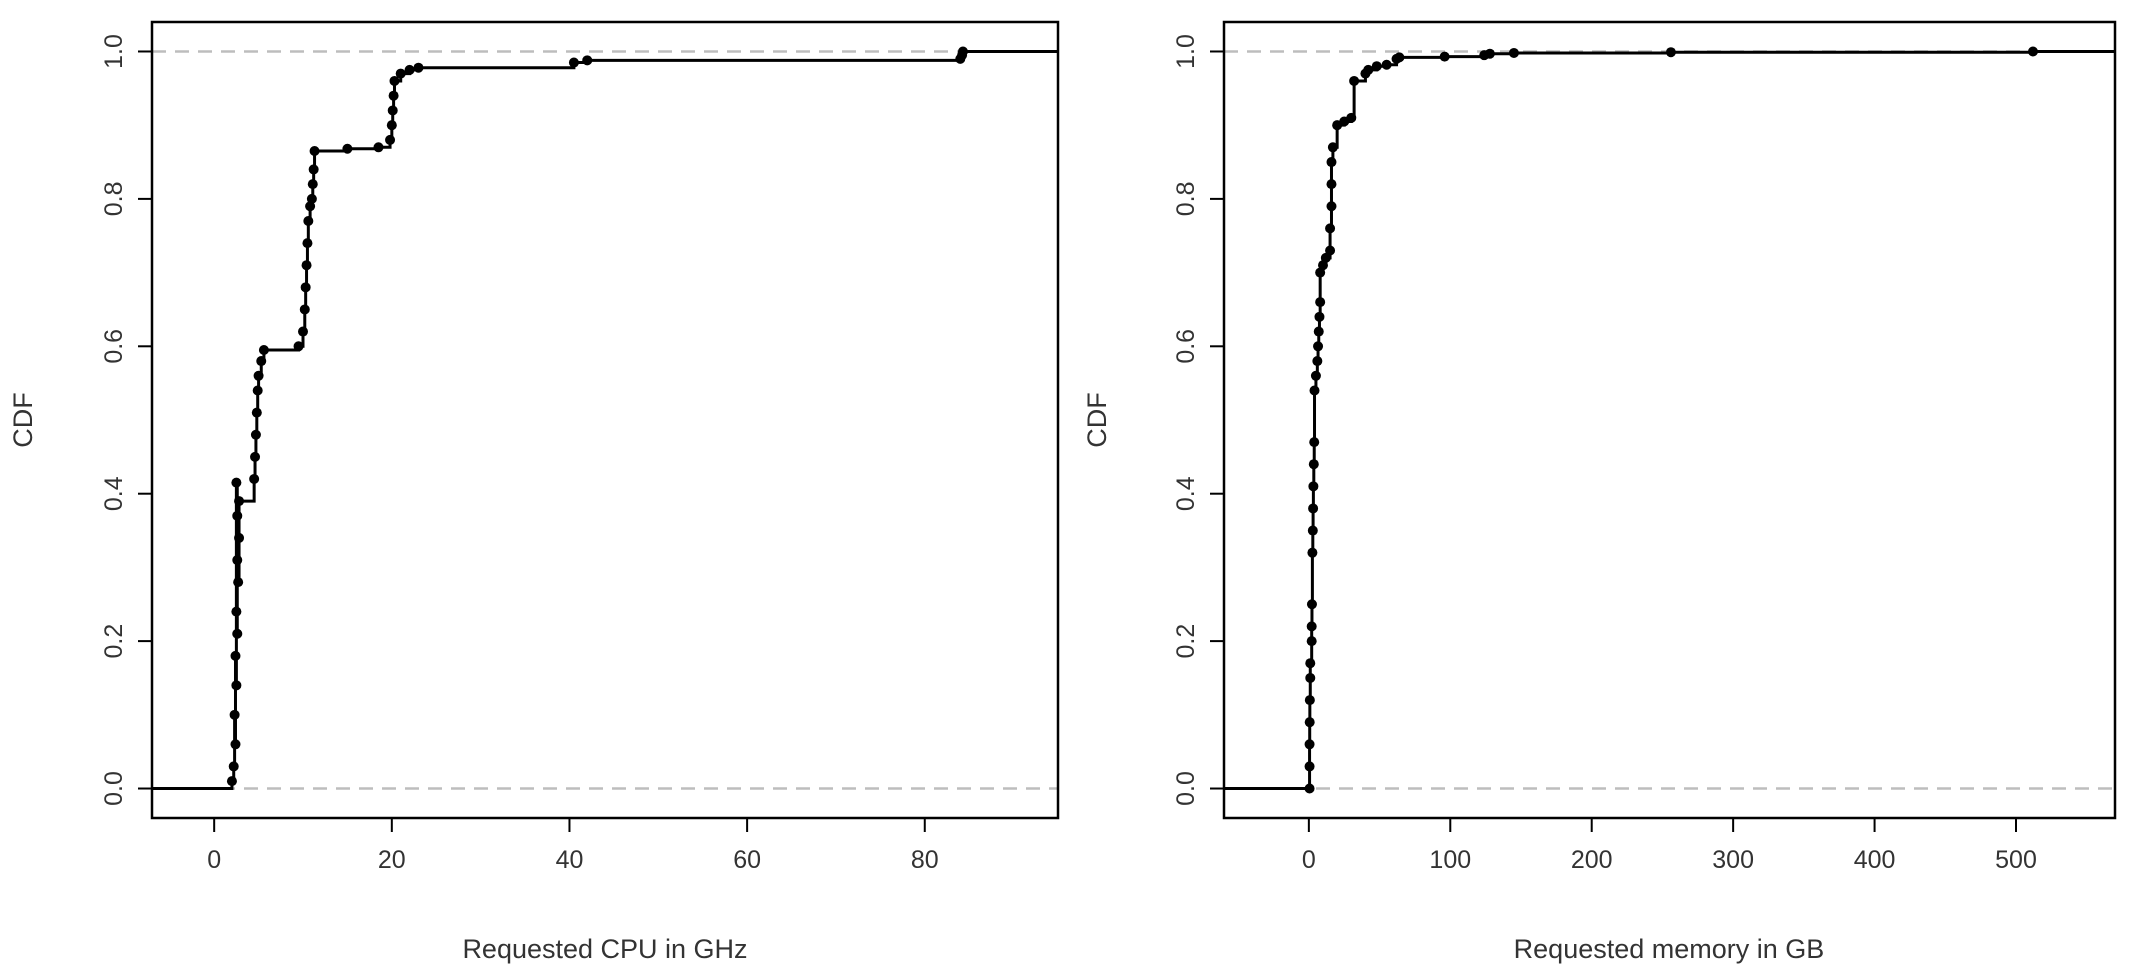 The image size is (2129, 979). Describe the element at coordinates (1186, 788) in the screenshot. I see `y-tick-label: 0.0` at that location.